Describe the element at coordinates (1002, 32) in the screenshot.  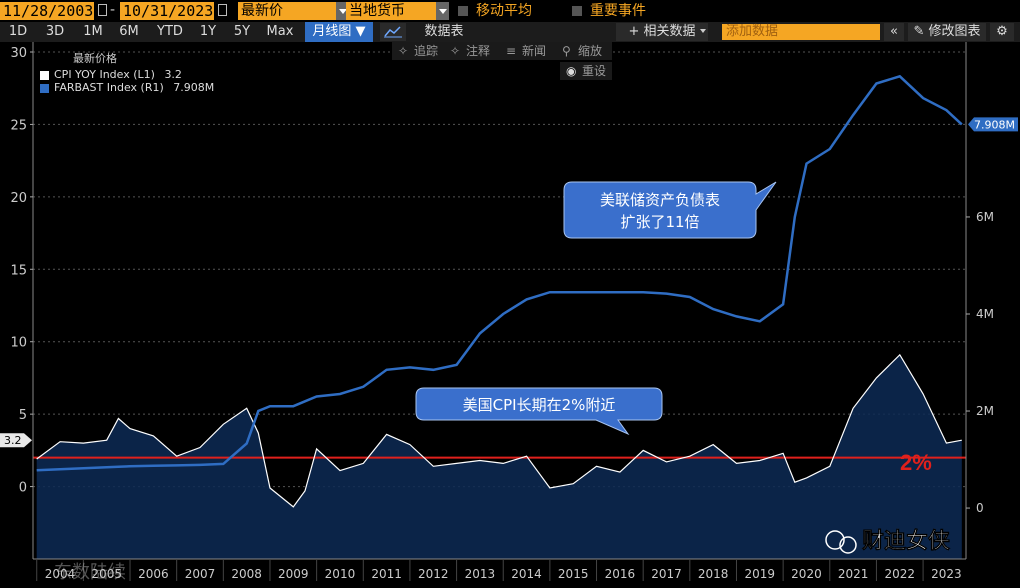
I see `gear-icon: ⚙` at that location.